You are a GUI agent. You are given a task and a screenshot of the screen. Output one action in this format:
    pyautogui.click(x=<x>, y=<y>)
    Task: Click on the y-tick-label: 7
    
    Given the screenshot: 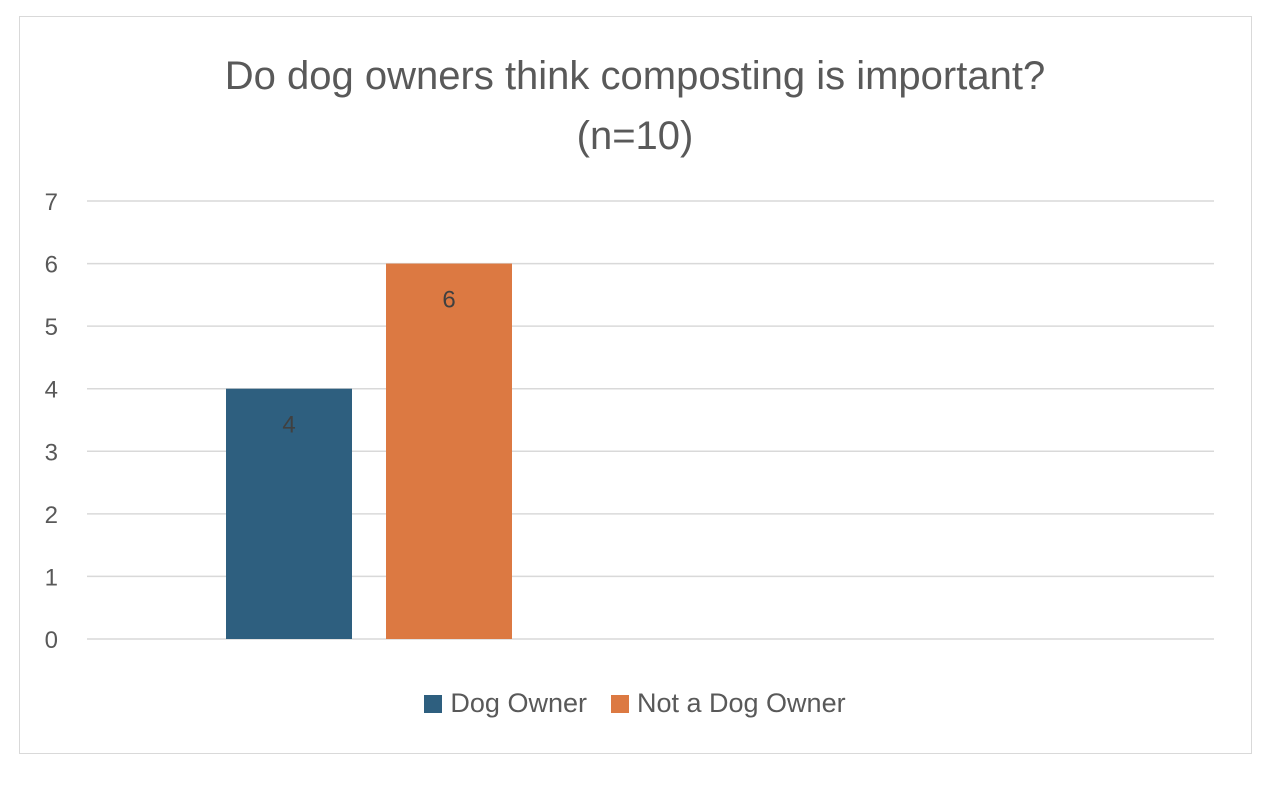 What is the action you would take?
    pyautogui.click(x=51, y=202)
    